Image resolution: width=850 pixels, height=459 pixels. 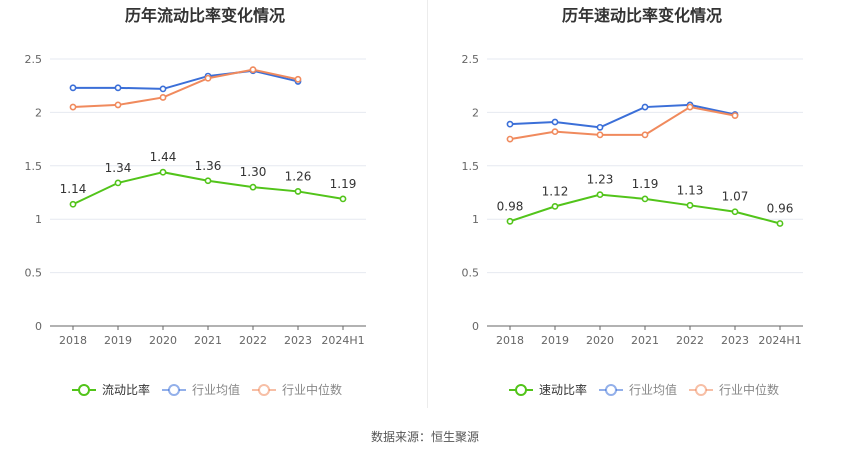 I want to click on data-label: 1.23, so click(x=600, y=180).